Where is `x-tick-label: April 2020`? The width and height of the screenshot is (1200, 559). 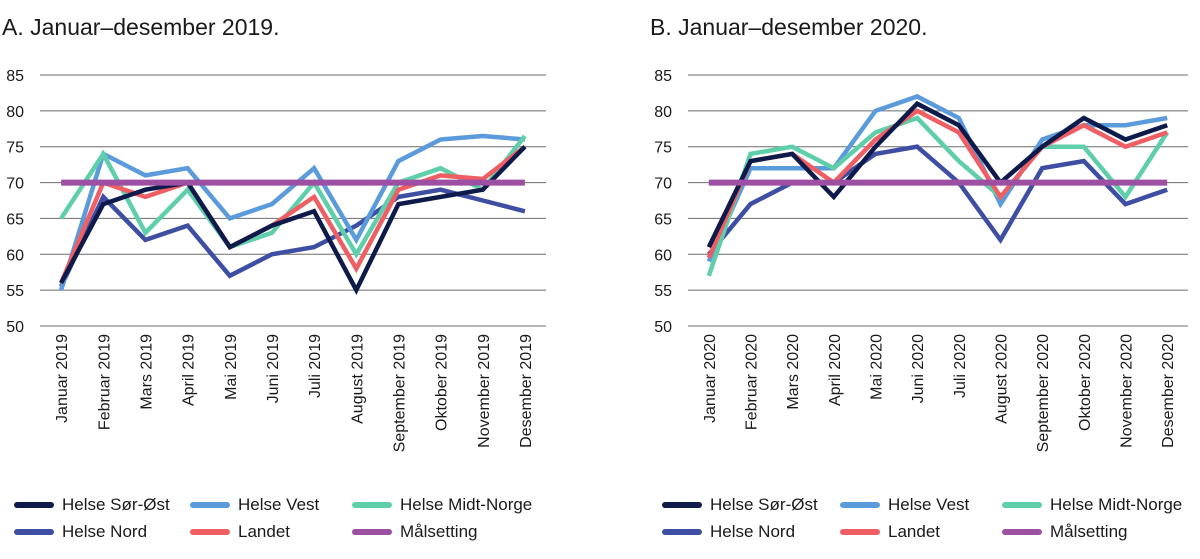 x-tick-label: April 2020 is located at coordinates (835, 370).